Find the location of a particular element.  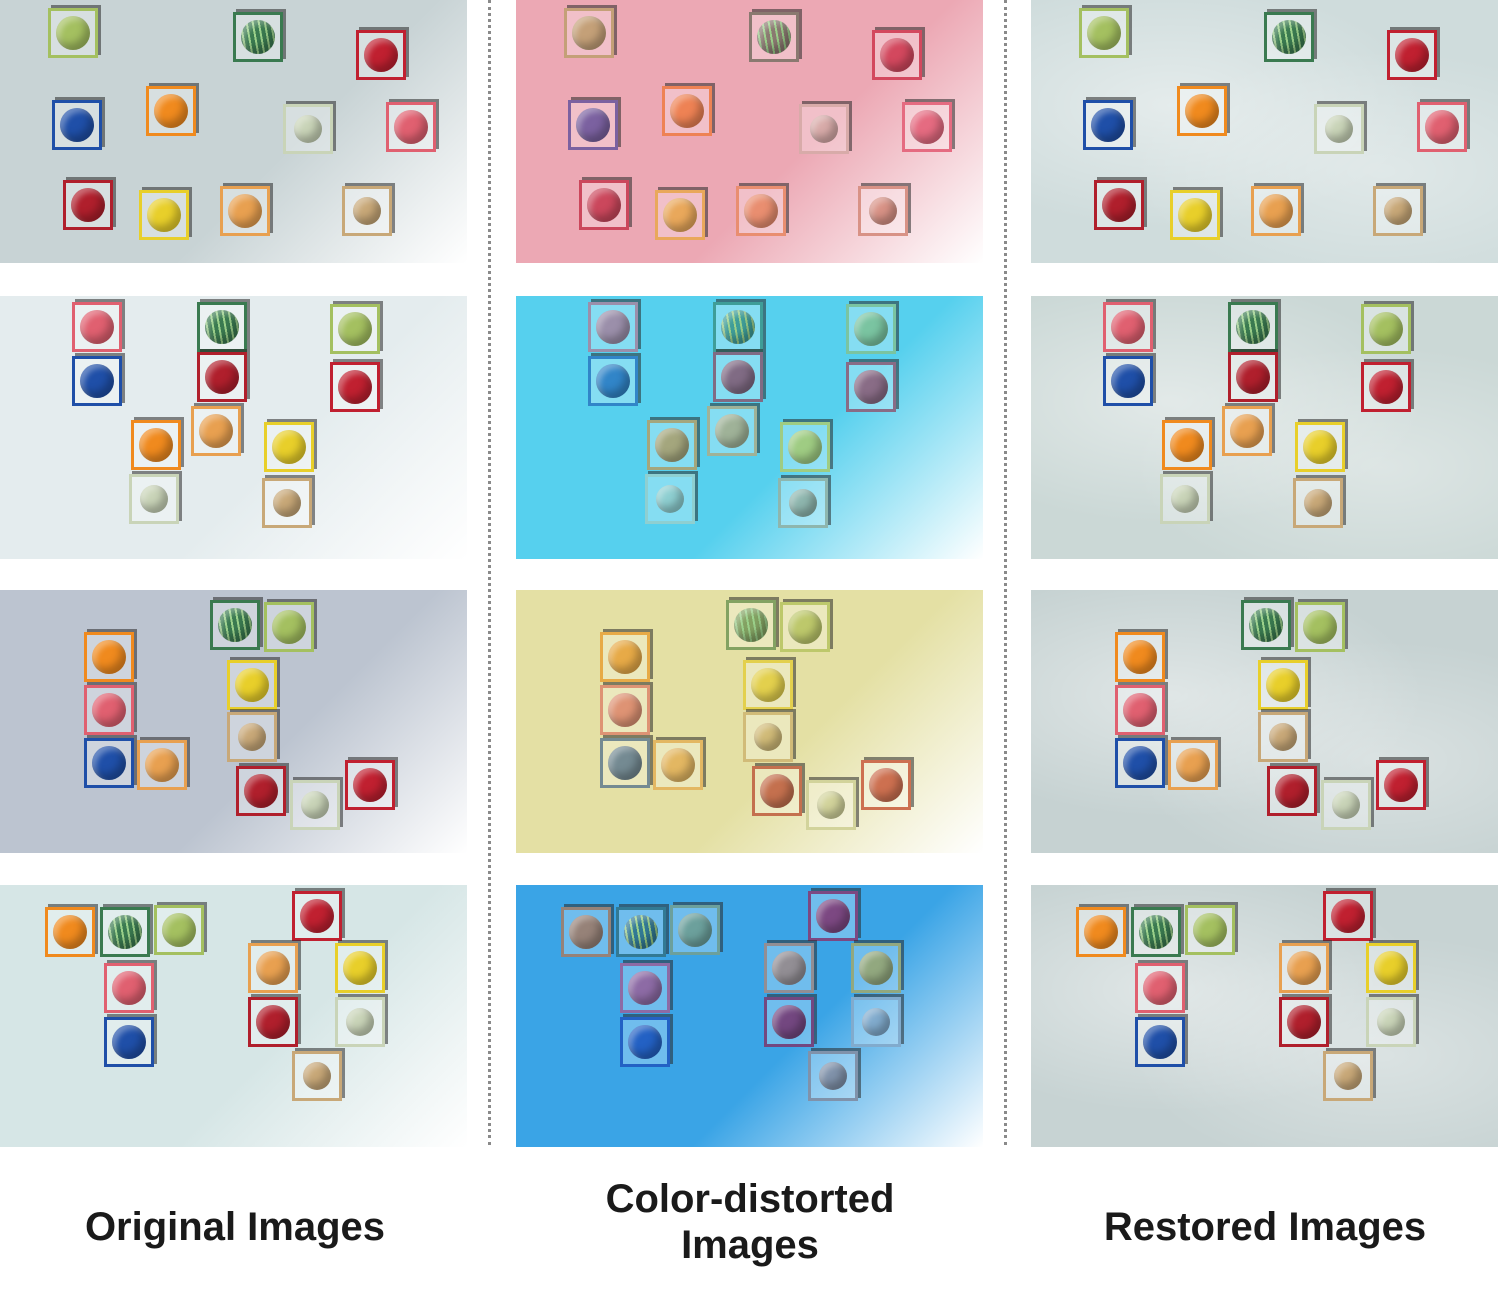

column-divider-left is located at coordinates (489, 572).